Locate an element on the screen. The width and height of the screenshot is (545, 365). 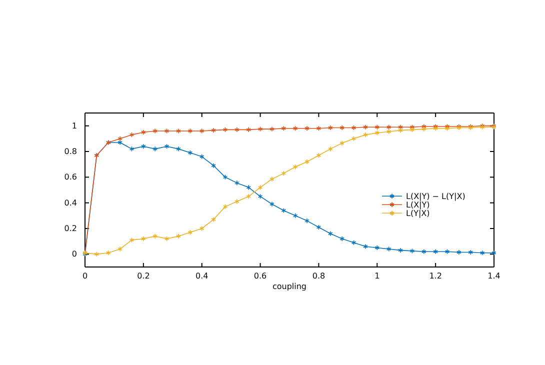
x-tick-label: 0.4 is located at coordinates (201, 276).